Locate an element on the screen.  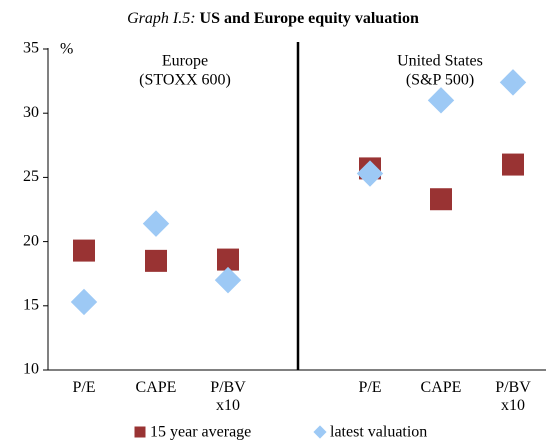
y-tick-label: 30 is located at coordinates (31, 112).